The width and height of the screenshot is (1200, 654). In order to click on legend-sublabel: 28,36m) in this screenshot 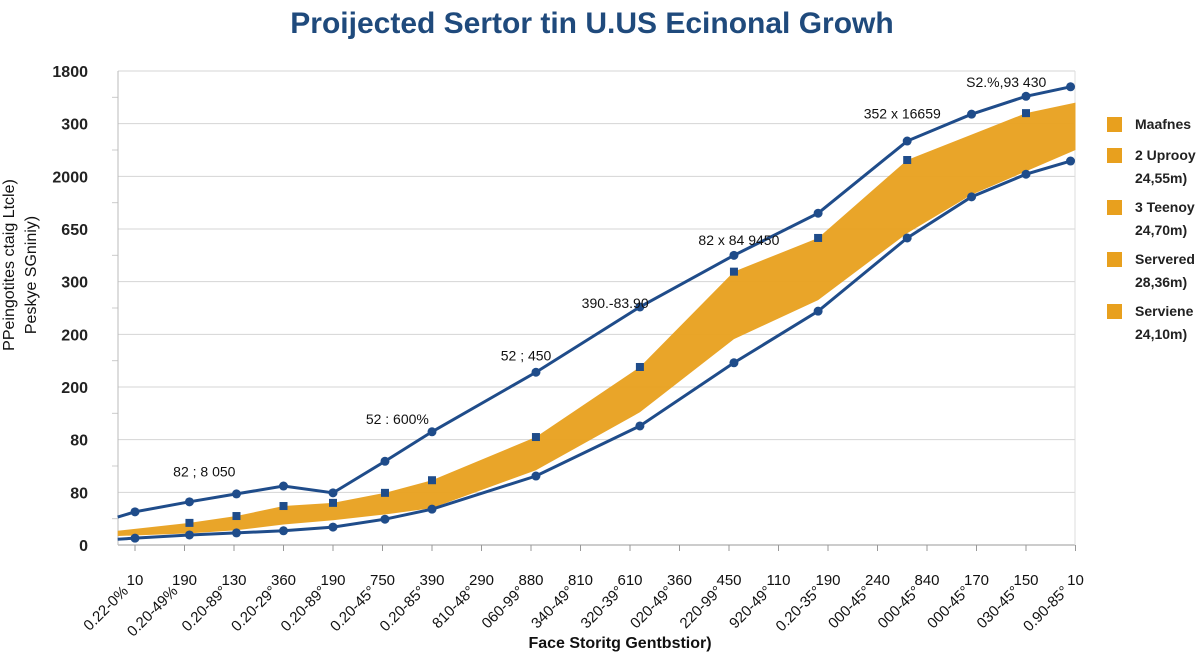, I will do `click(1161, 282)`.